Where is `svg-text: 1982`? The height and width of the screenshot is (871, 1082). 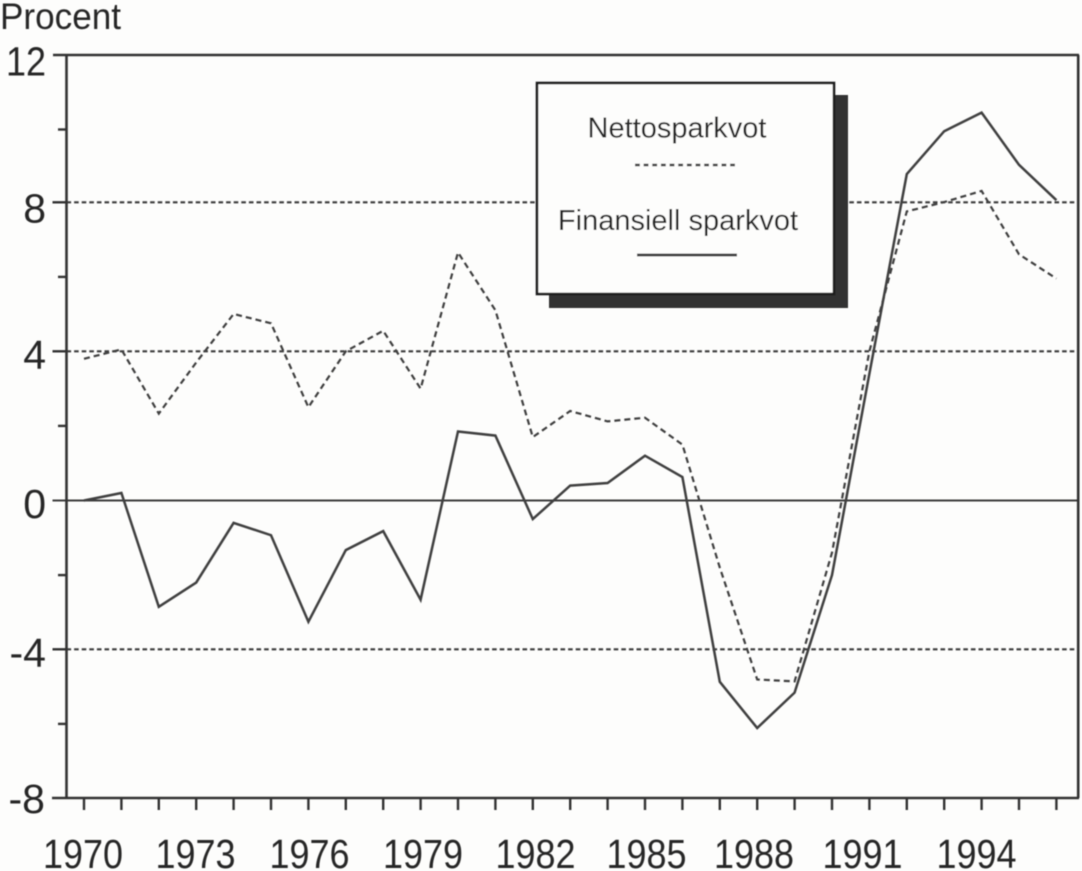
svg-text: 1982 is located at coordinates (536, 851).